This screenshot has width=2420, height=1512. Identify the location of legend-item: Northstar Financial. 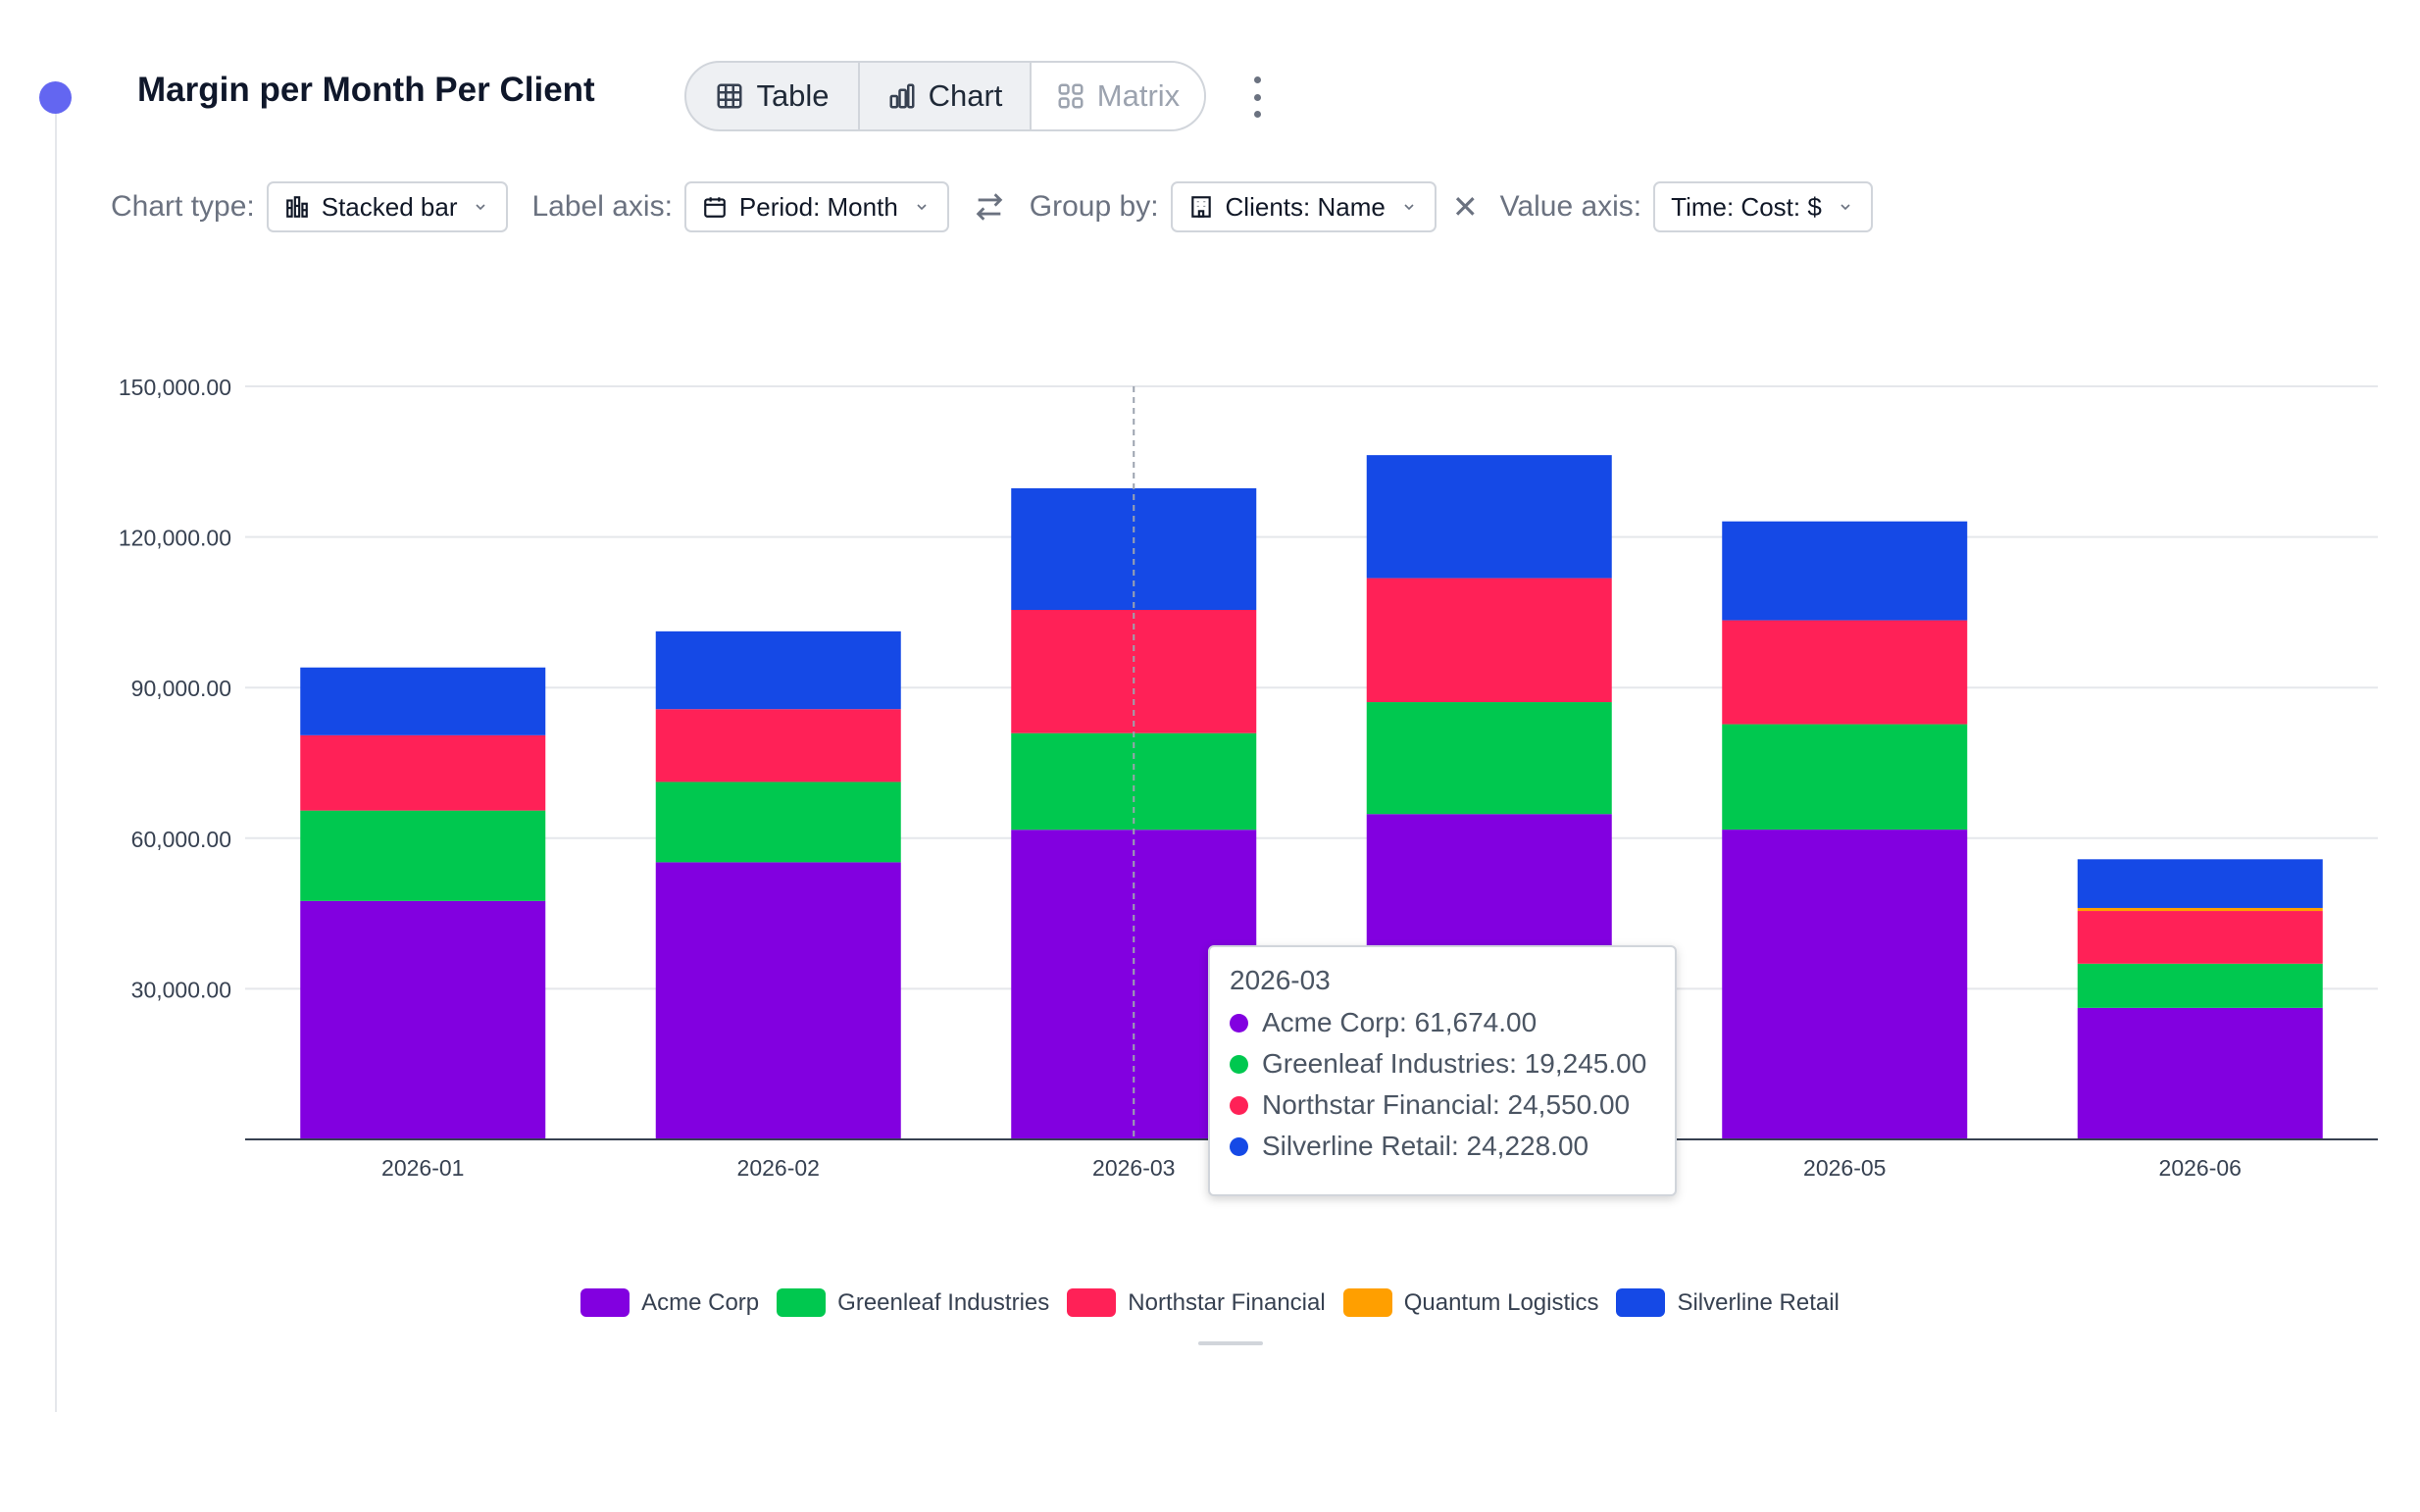
(1197, 1302).